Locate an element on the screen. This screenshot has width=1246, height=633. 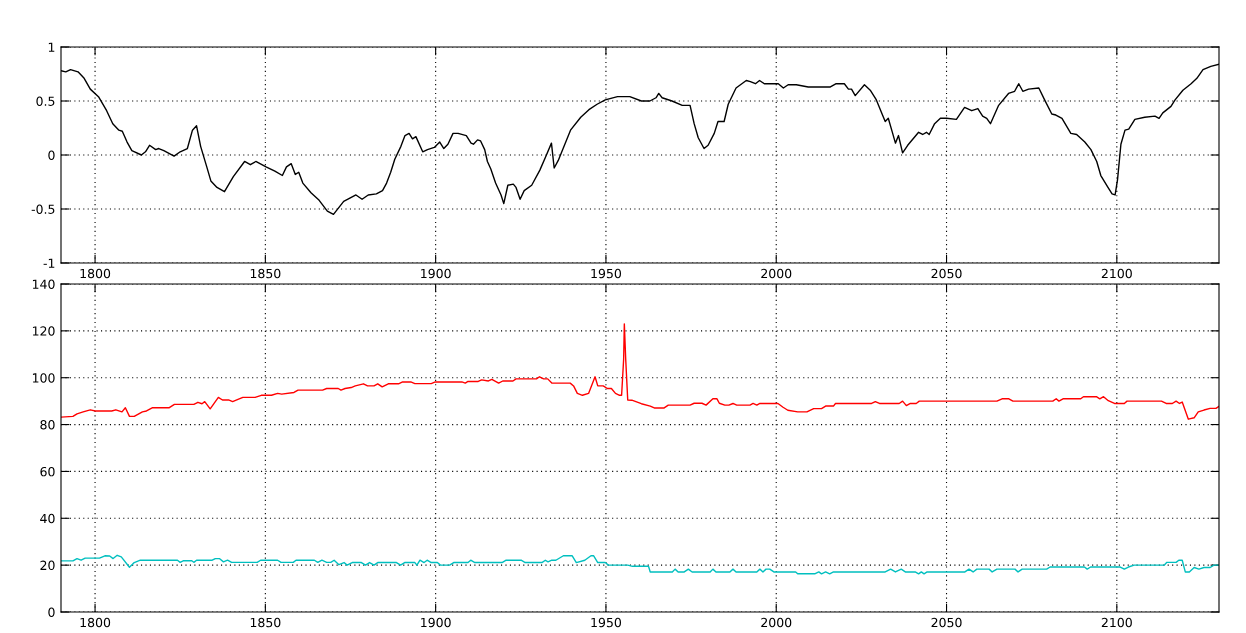
y-tick-label: 120 is located at coordinates (43, 331).